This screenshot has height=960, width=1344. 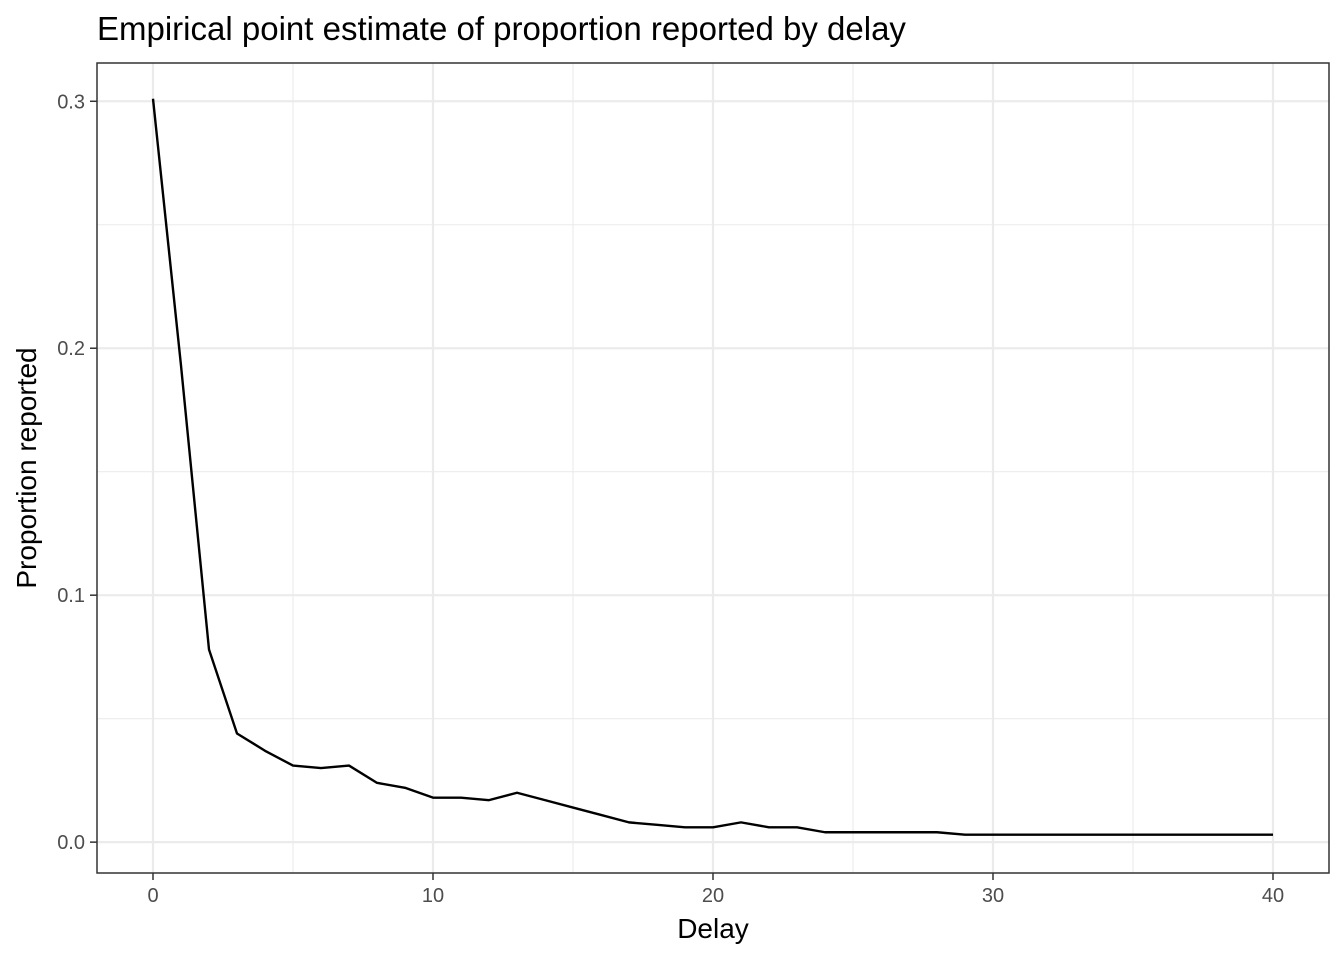 I want to click on x-axis: 0 10 20 30 40, so click(x=715, y=890).